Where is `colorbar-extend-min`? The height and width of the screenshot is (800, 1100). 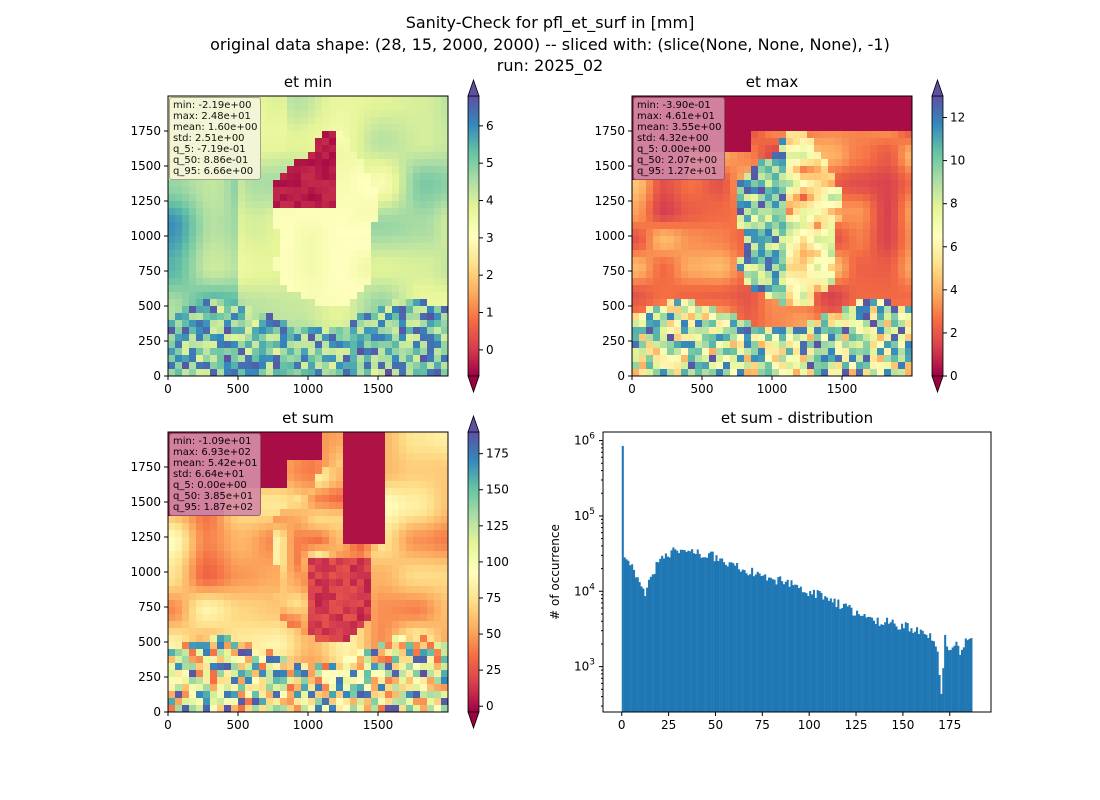 colorbar-extend-min is located at coordinates (937, 384).